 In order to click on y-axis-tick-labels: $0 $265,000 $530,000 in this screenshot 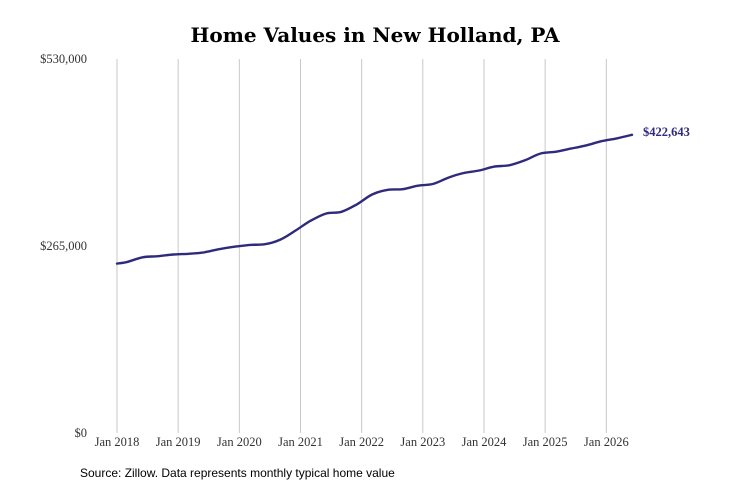, I will do `click(63, 246)`.